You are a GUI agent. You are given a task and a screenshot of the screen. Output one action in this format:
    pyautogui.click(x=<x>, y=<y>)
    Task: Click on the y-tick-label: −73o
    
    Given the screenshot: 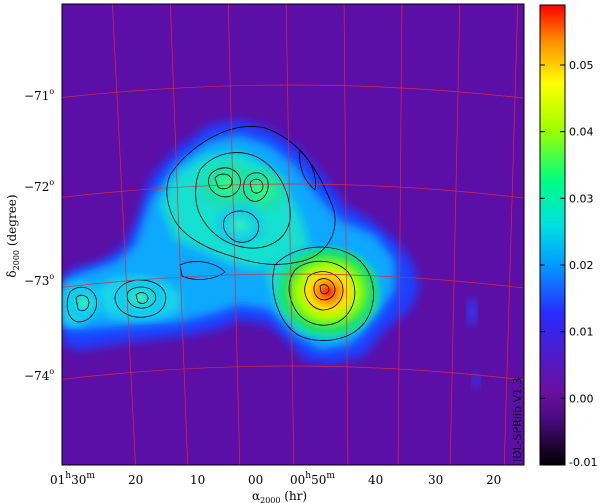 What is the action you would take?
    pyautogui.click(x=39, y=280)
    